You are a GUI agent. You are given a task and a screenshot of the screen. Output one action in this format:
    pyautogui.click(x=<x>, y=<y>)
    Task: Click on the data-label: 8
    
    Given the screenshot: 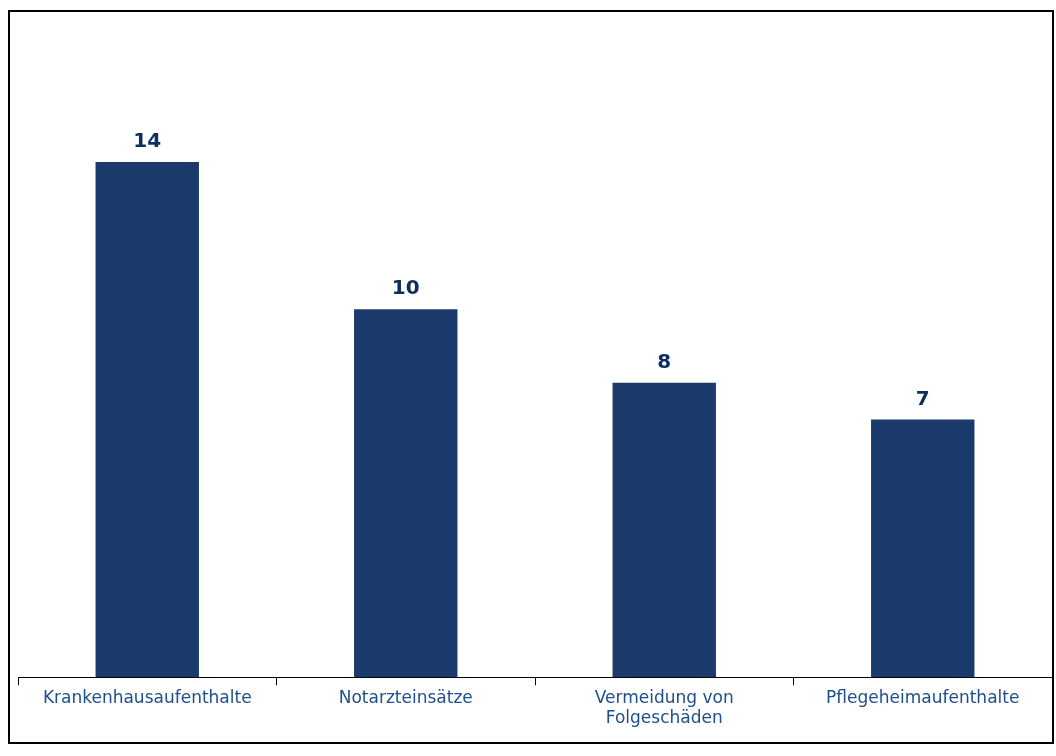 What is the action you would take?
    pyautogui.click(x=664, y=361)
    